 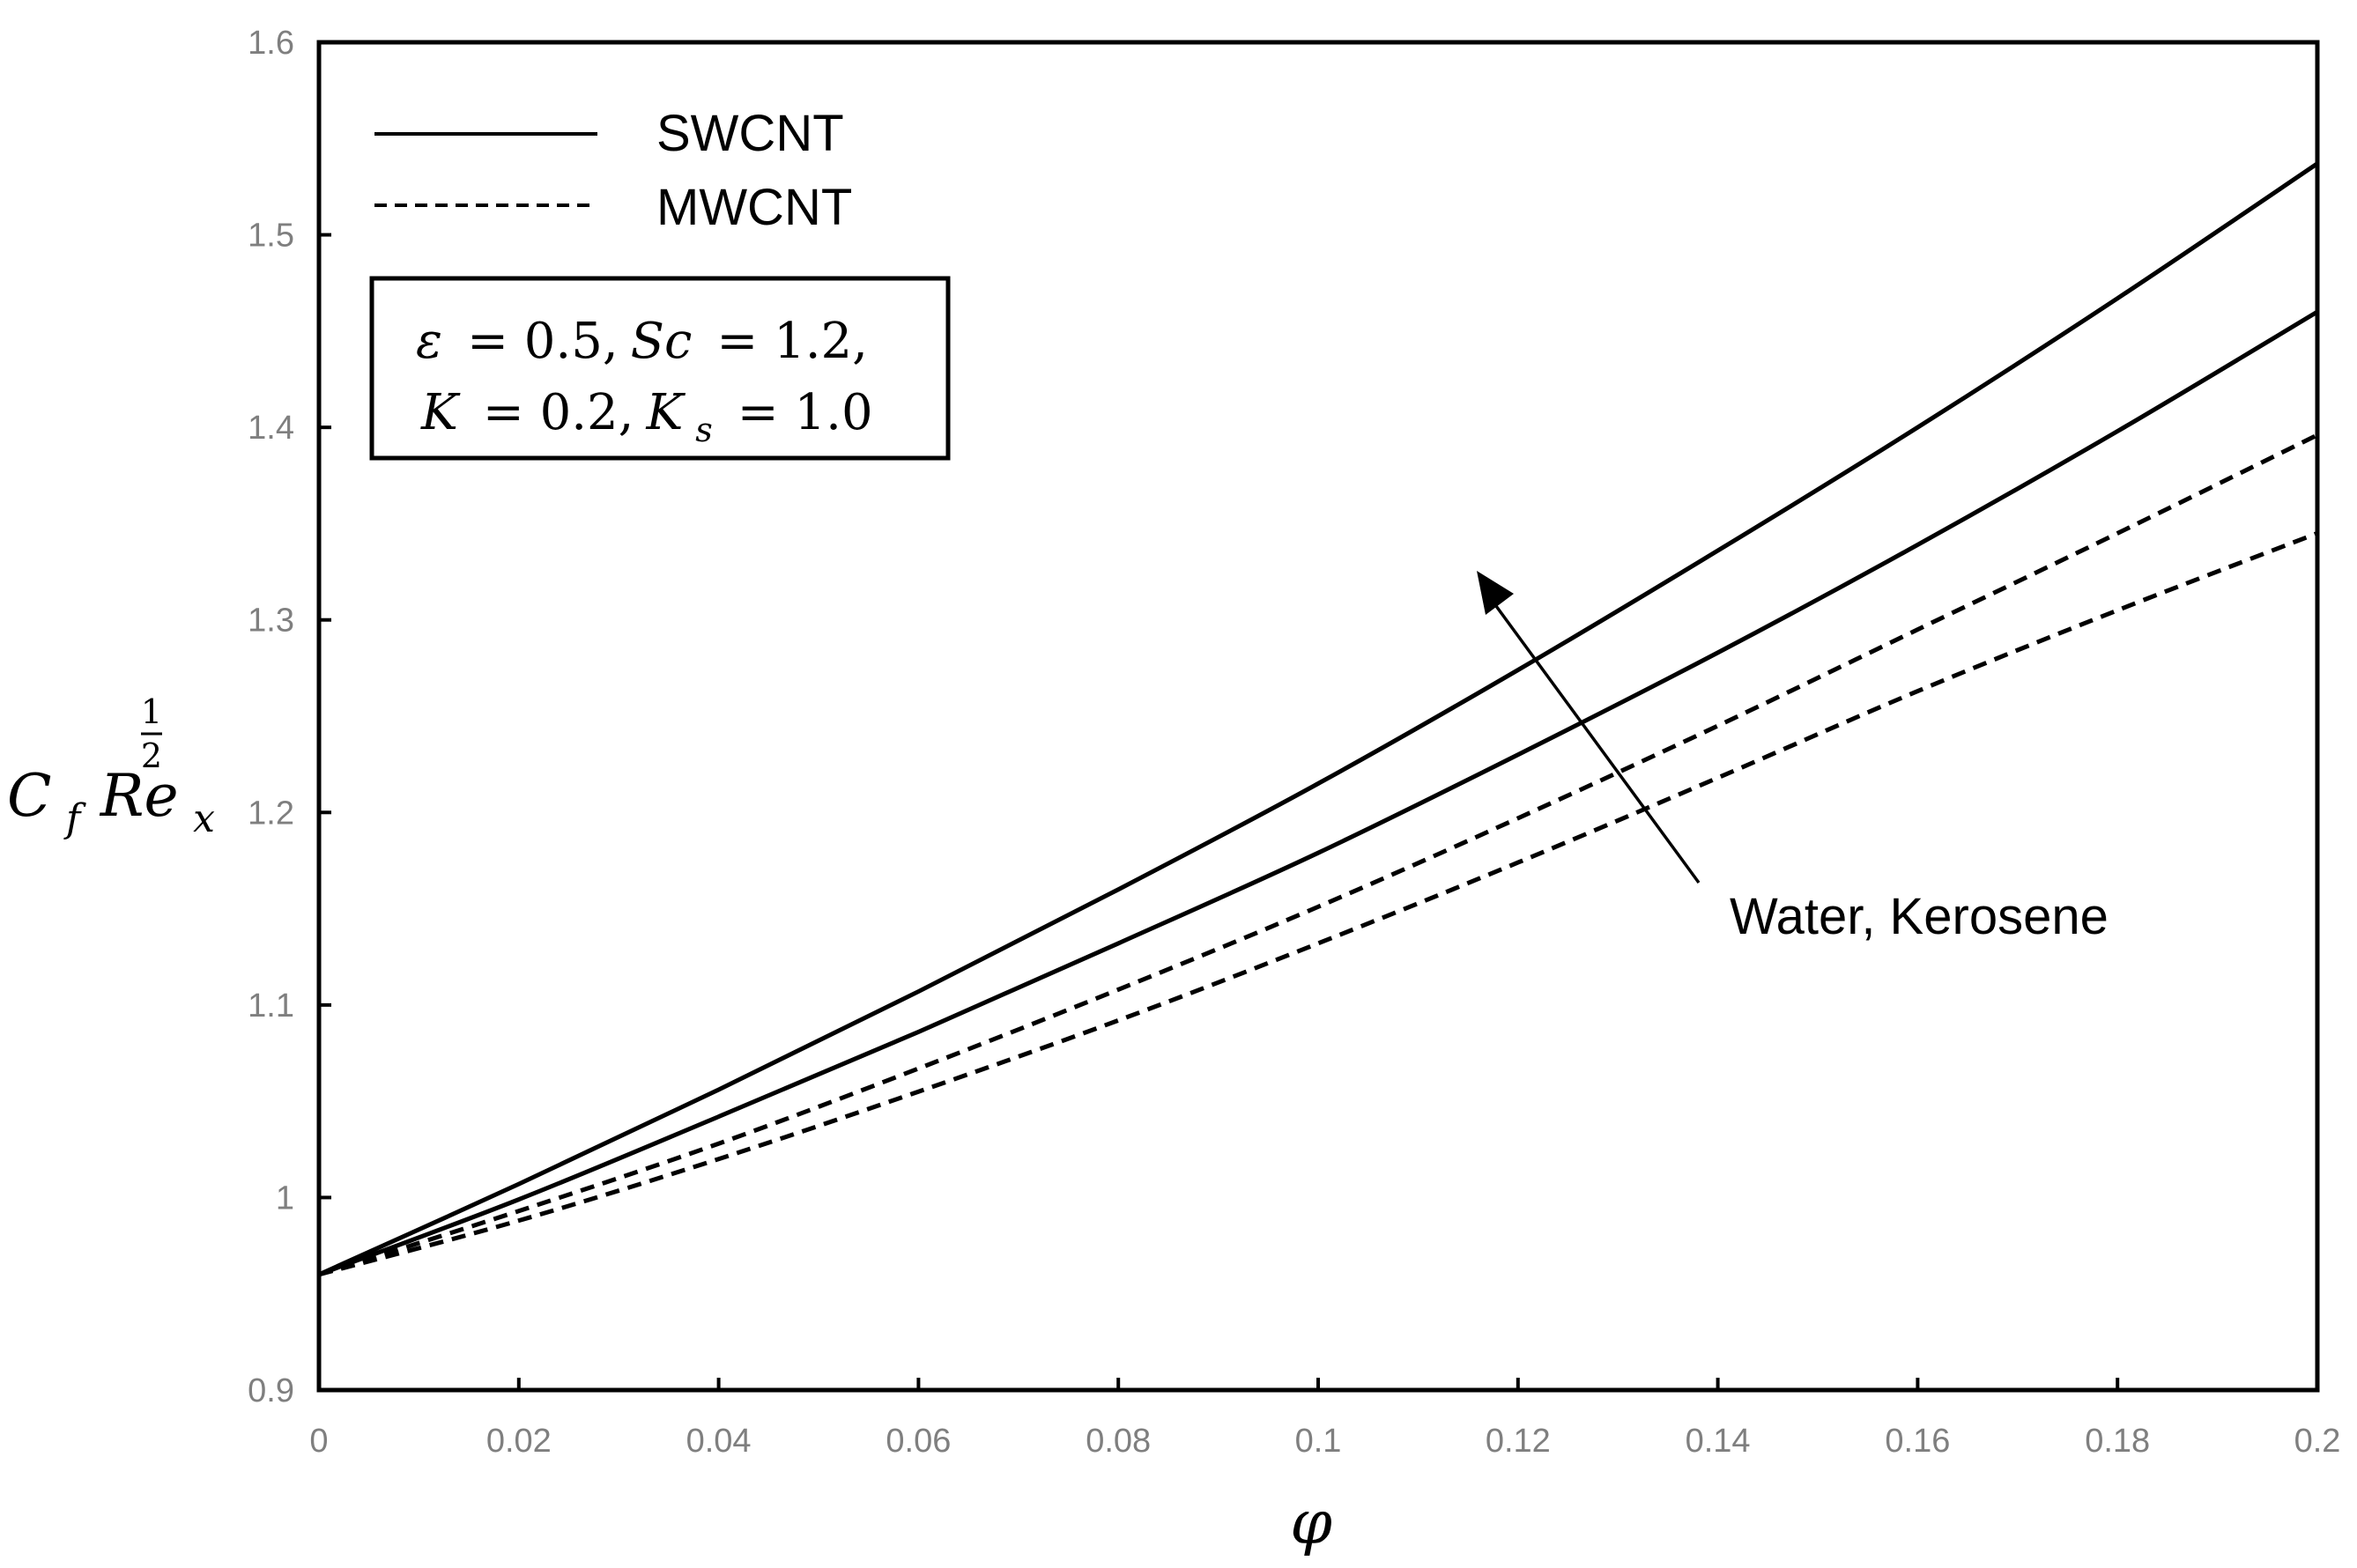 What do you see at coordinates (271, 621) in the screenshot?
I see `y-tick-label: 1.3` at bounding box center [271, 621].